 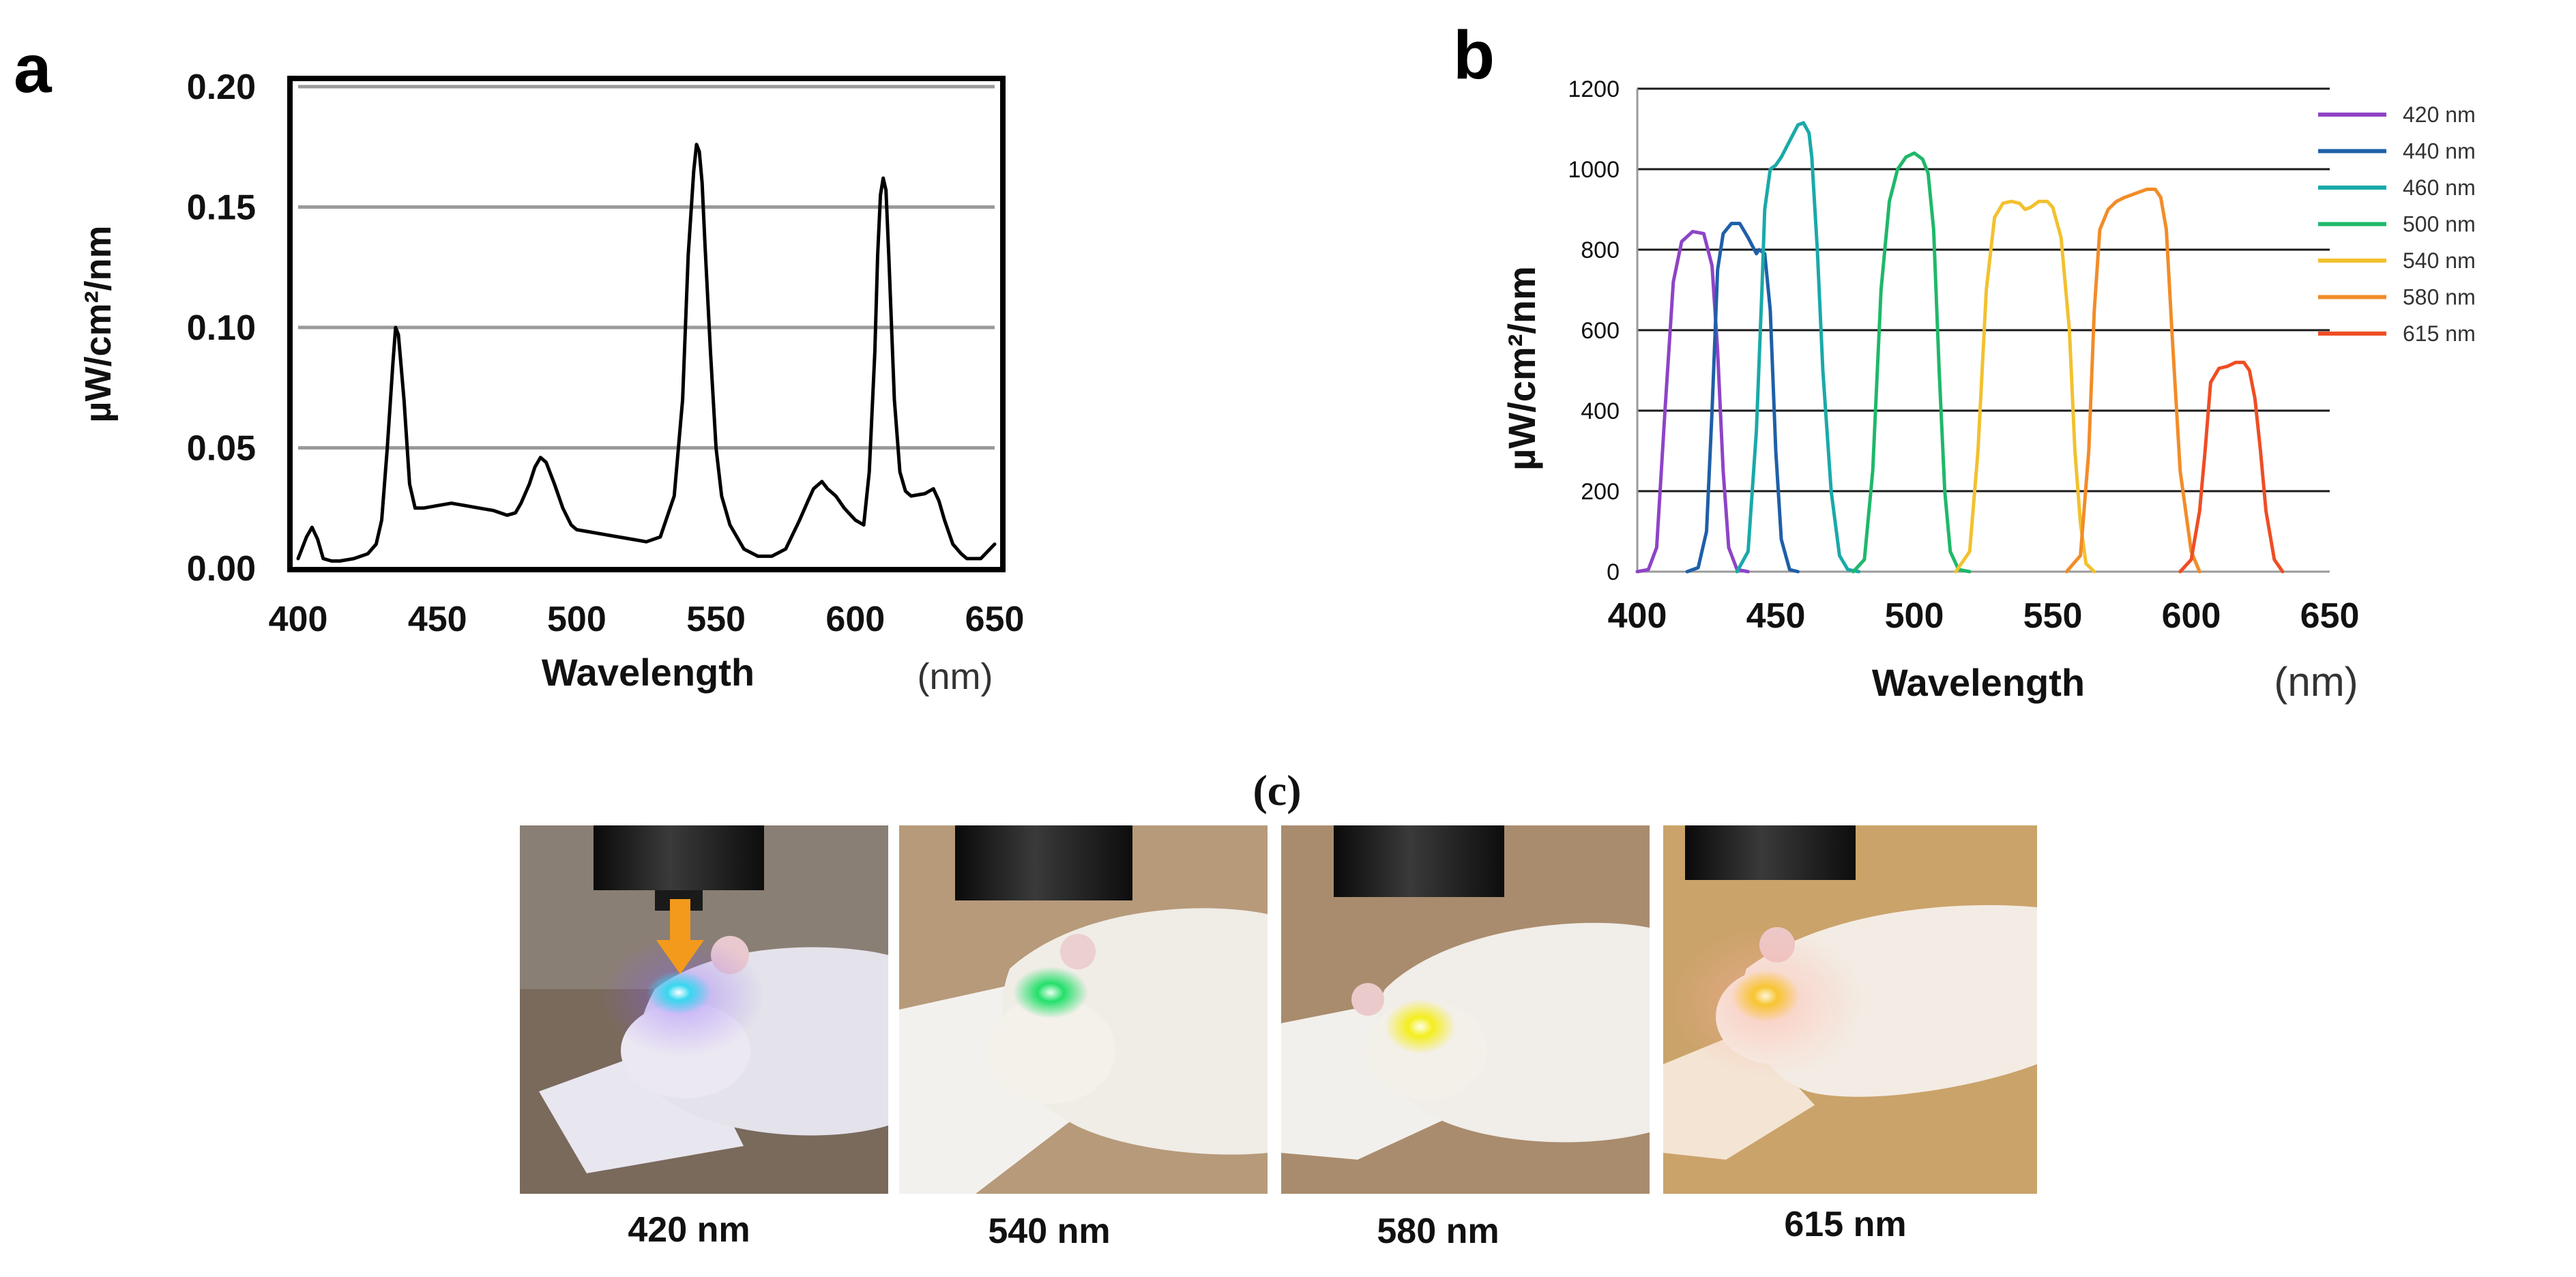 I want to click on photo-420nm: 420 nm, so click(x=704, y=1037).